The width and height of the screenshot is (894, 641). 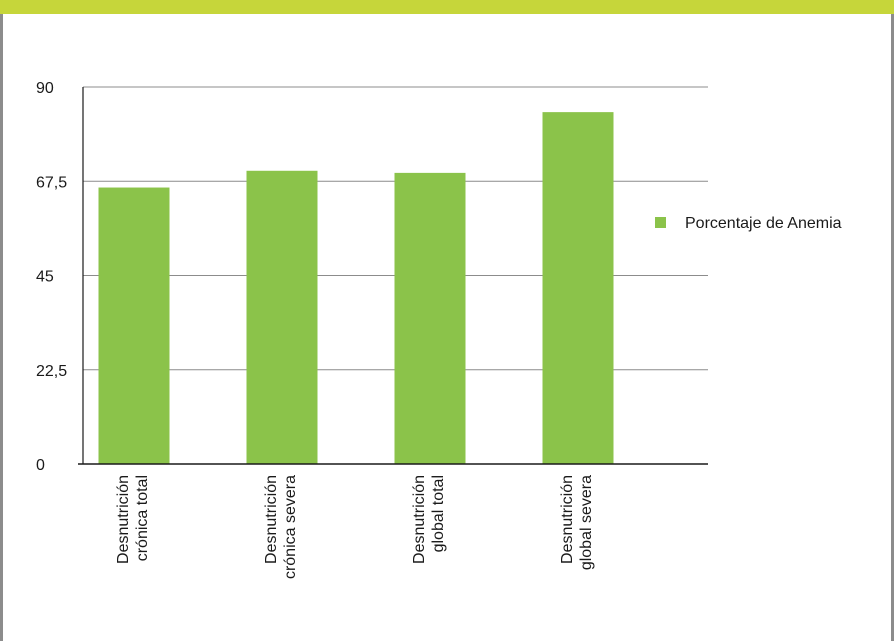 What do you see at coordinates (142, 518) in the screenshot?
I see `x-tick-label: crónica total` at bounding box center [142, 518].